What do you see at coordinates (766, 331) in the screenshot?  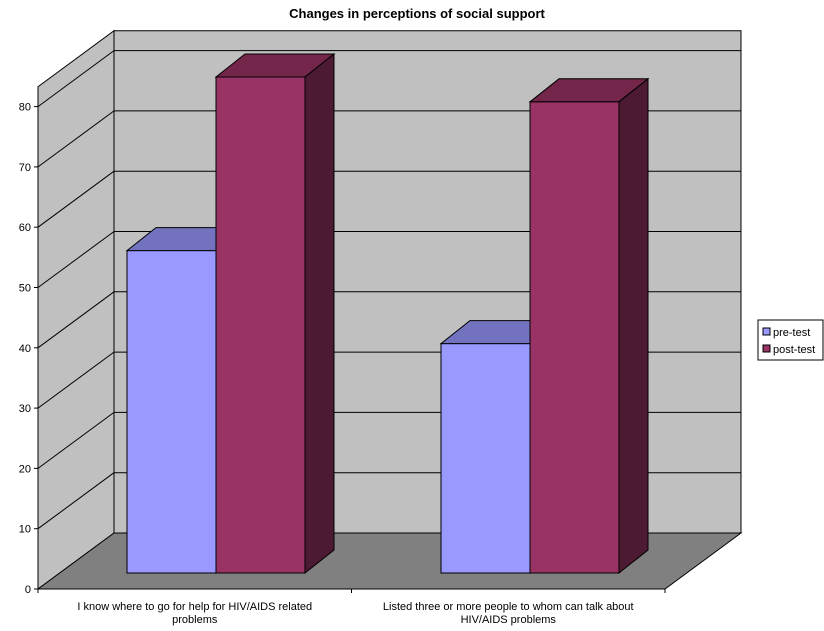 I see `legend-swatch-pre-test` at bounding box center [766, 331].